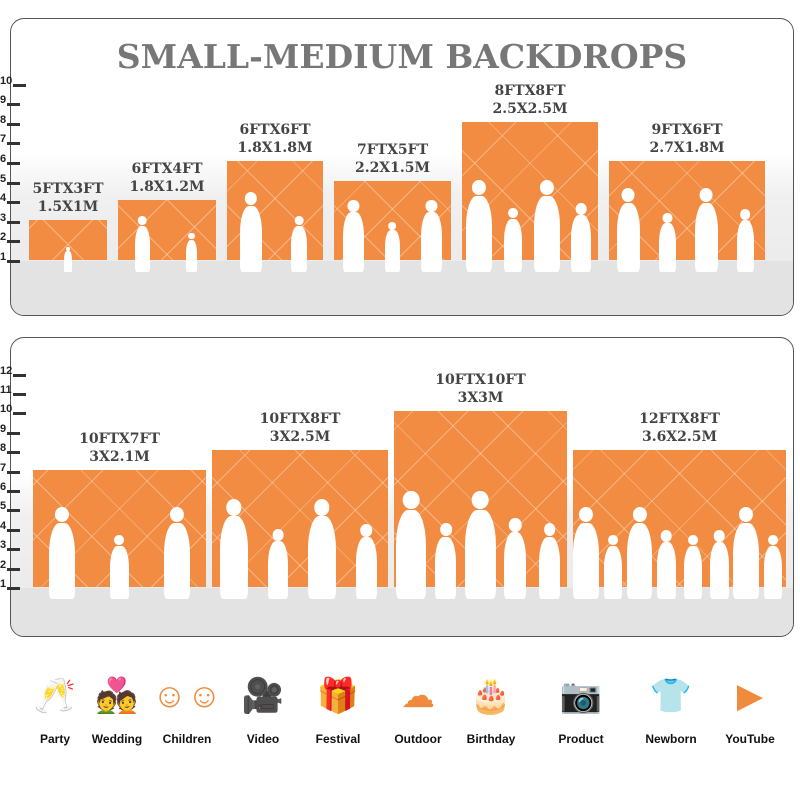 This screenshot has width=800, height=800. What do you see at coordinates (530, 90) in the screenshot?
I see `size-ft: 8FTX8FT` at bounding box center [530, 90].